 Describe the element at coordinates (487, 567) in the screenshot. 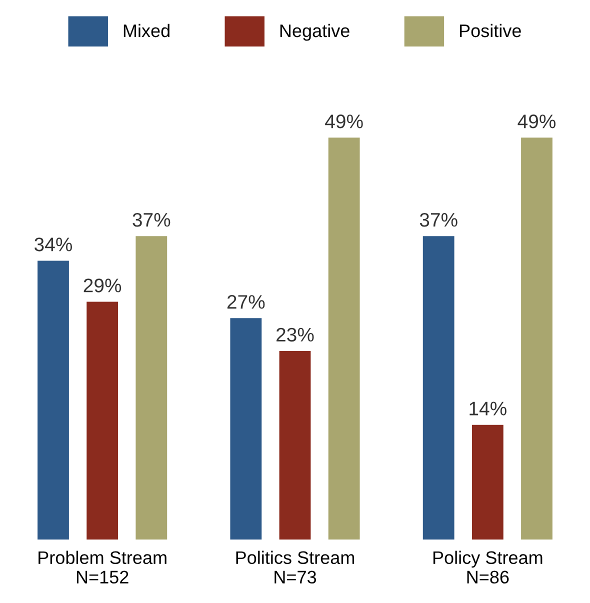

I see `x-tick-label: Policy Stream N=86` at that location.